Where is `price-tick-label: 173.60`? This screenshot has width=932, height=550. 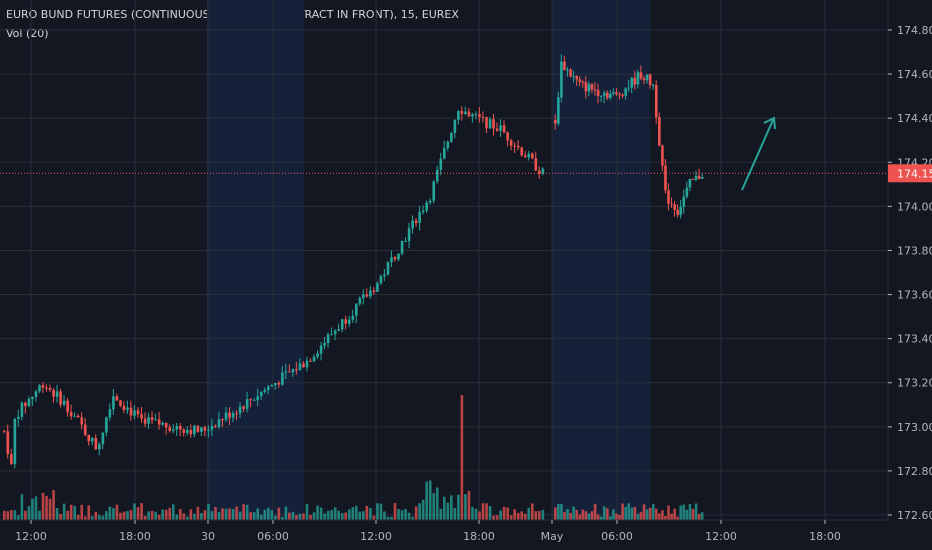
price-tick-label: 173.60 is located at coordinates (914, 295).